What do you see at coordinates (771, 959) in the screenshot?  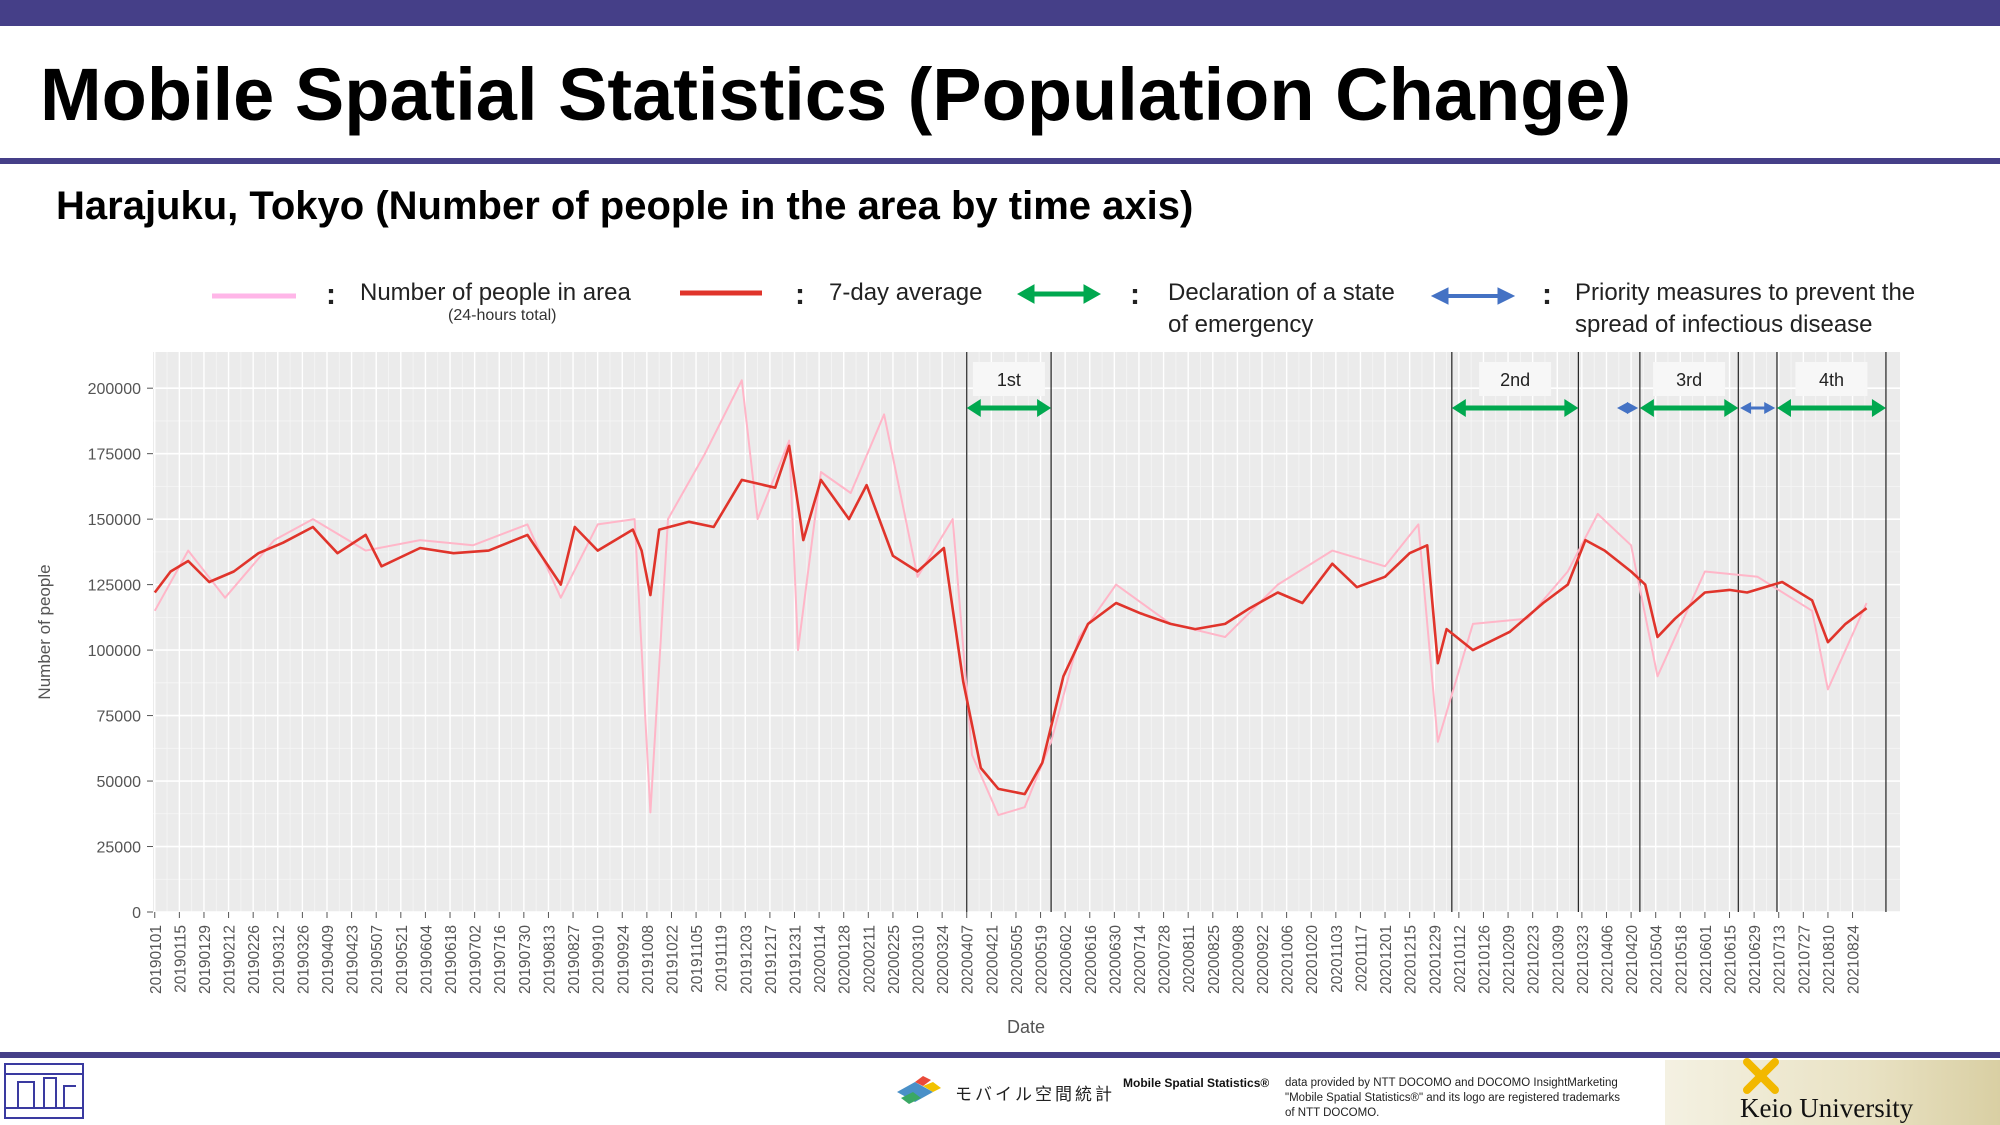 I see `x-tick-label: 20191217` at bounding box center [771, 959].